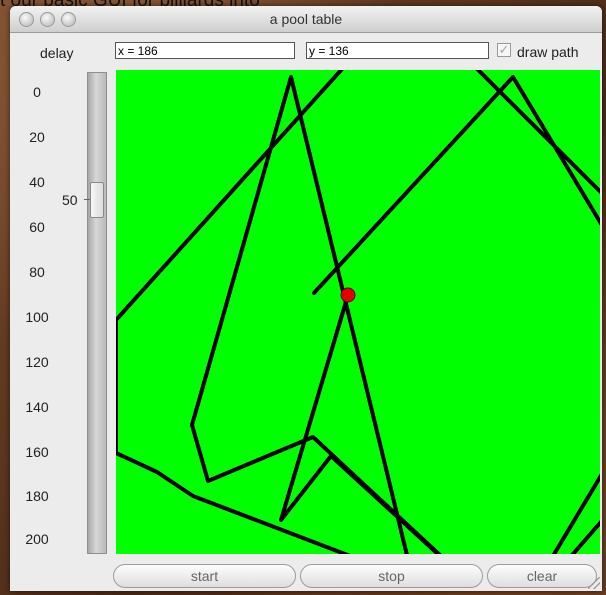  What do you see at coordinates (57, 53) in the screenshot?
I see `delay-label: delay` at bounding box center [57, 53].